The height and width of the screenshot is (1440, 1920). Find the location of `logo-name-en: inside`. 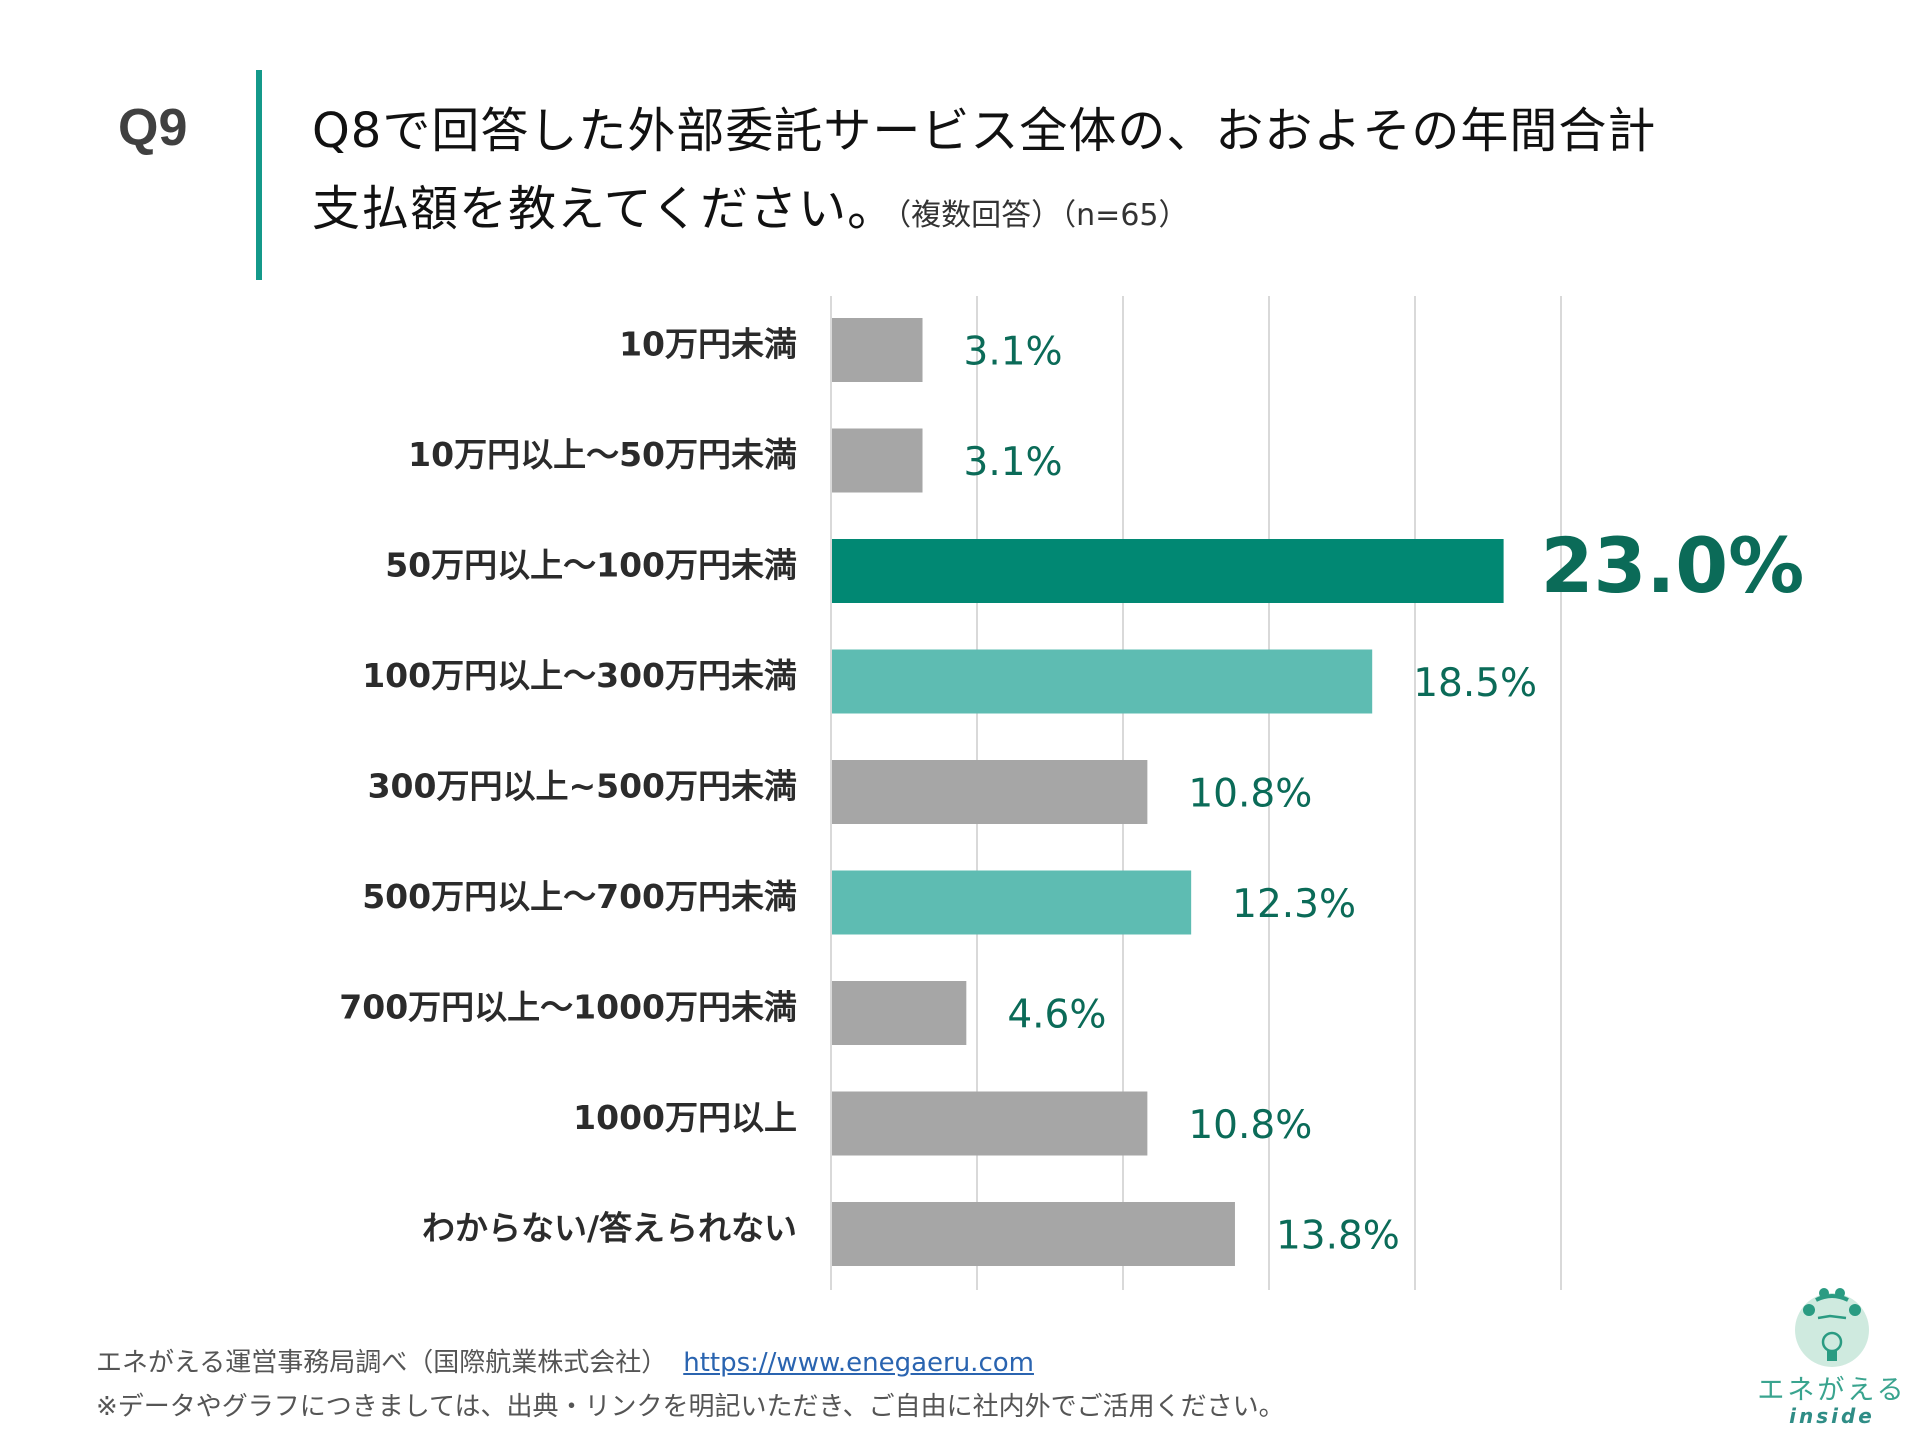

logo-name-en: inside is located at coordinates (1832, 1416).